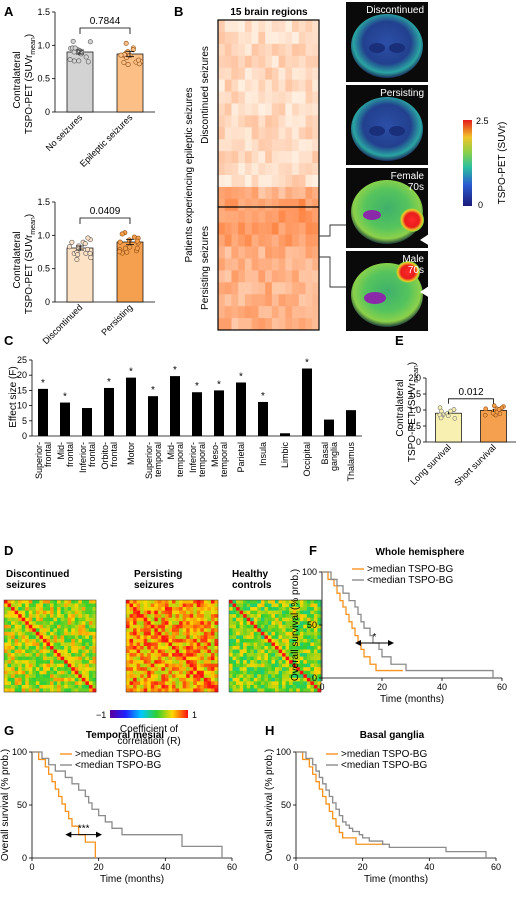  Describe the element at coordinates (22, 390) in the screenshot. I see `c-ytick-label: 15` at that location.